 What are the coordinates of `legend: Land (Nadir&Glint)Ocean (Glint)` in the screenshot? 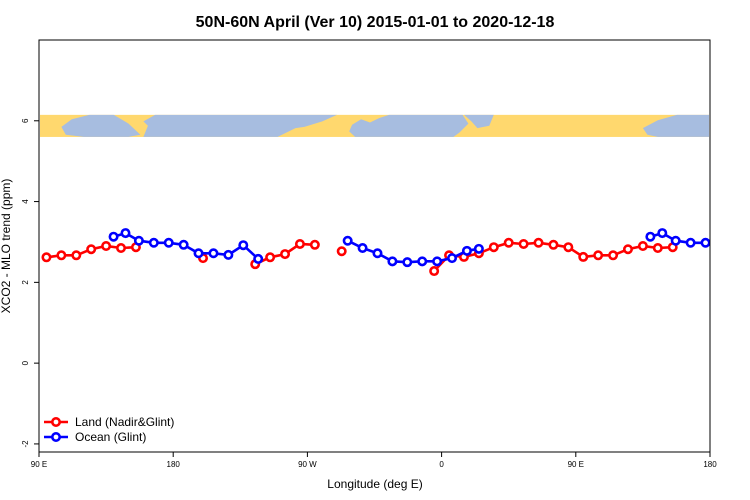 It's located at (109, 429).